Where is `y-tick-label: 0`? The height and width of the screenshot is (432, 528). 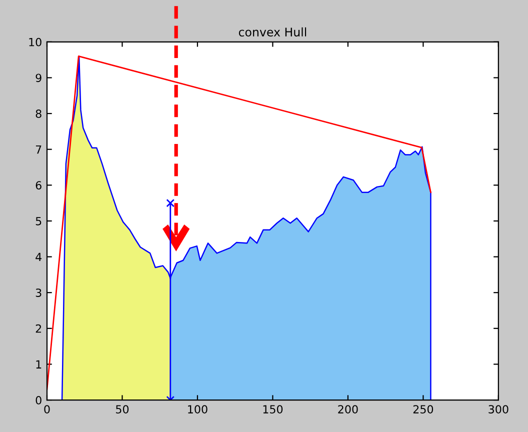
y-tick-label: 0 is located at coordinates (39, 400).